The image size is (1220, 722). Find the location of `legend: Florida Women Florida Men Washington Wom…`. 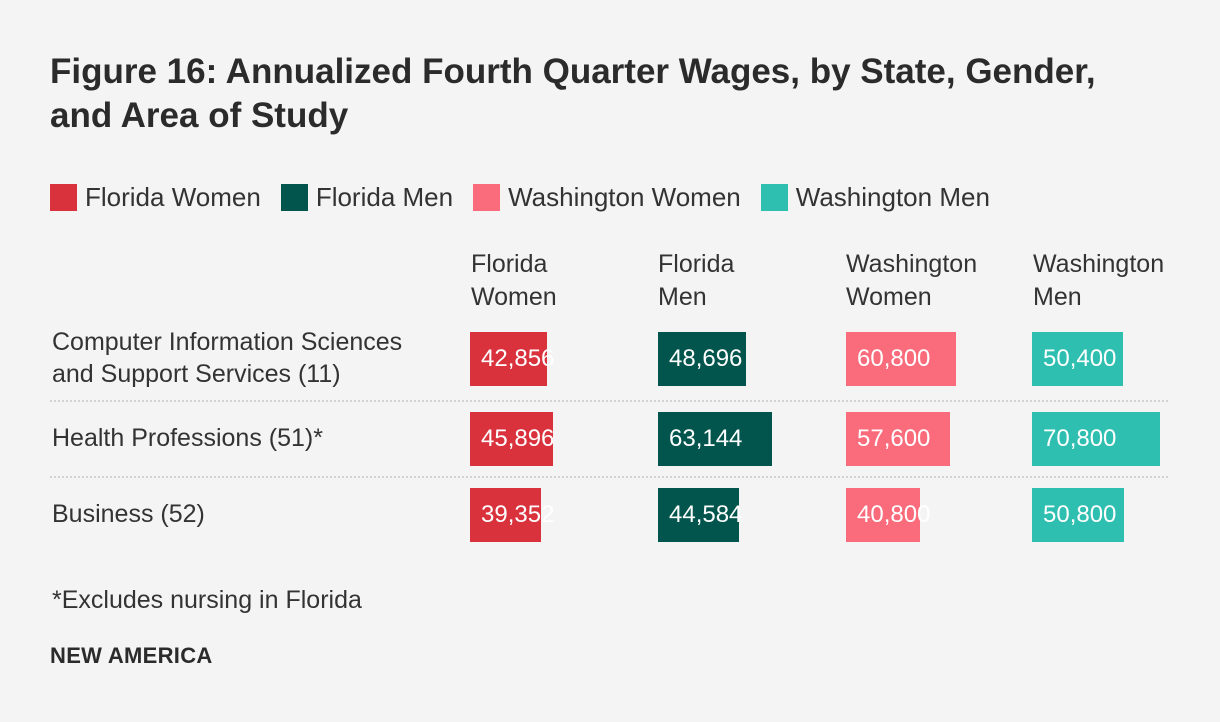

legend: Florida Women Florida Men Washington Wom… is located at coordinates (530, 197).